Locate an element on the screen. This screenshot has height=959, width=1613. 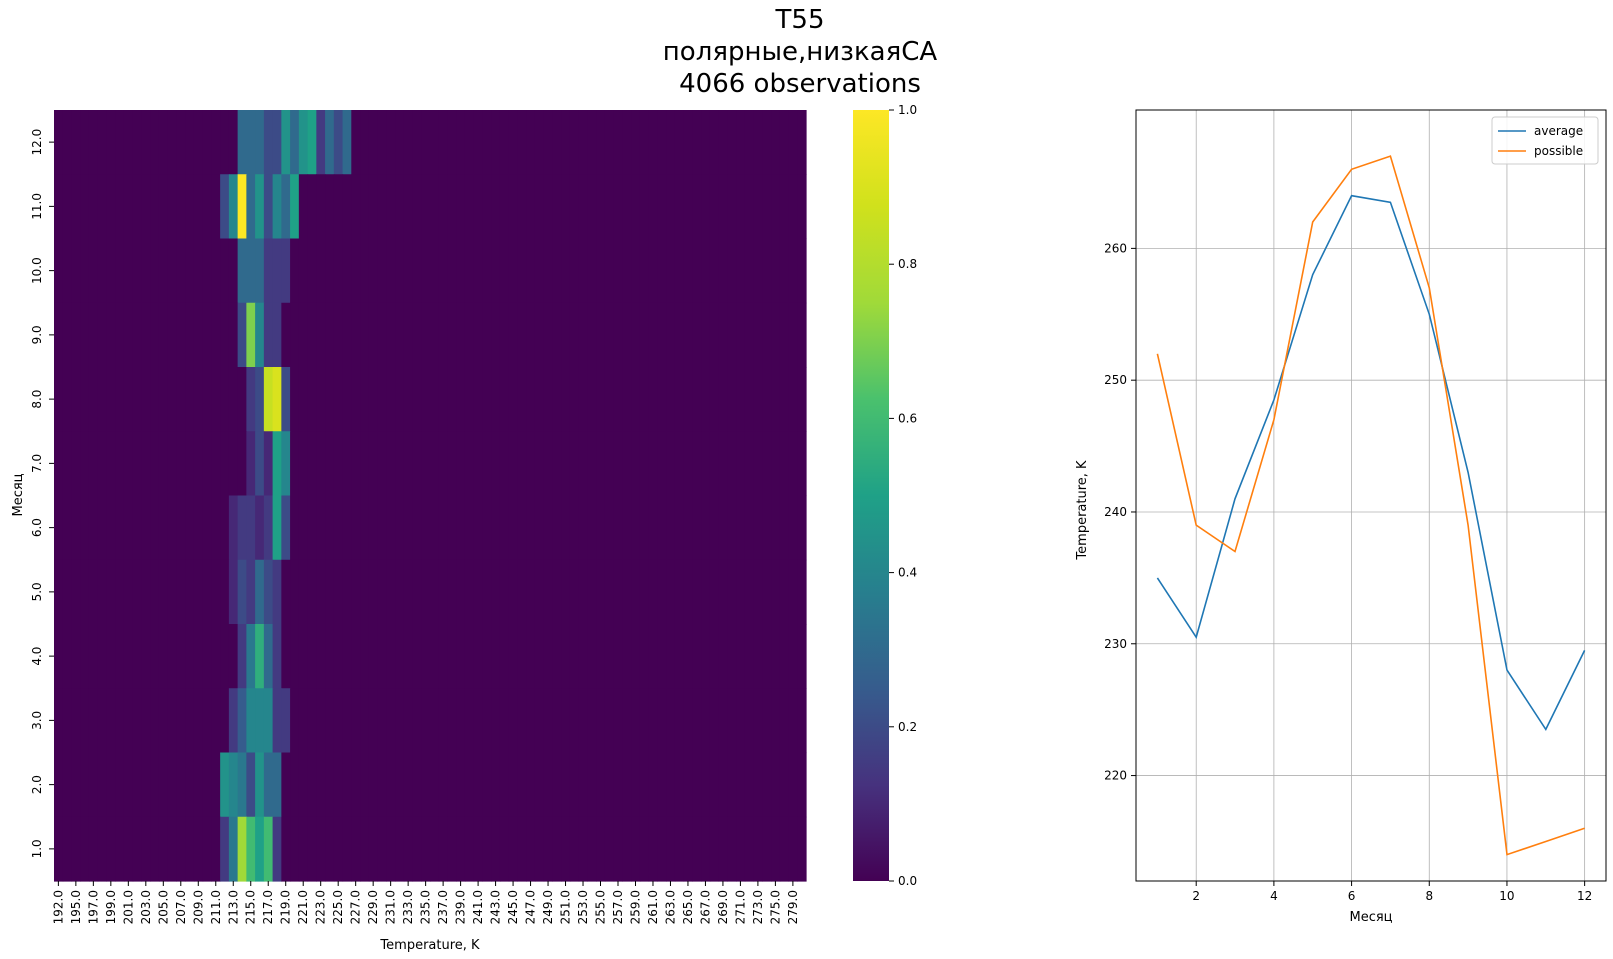
title-line-1: T55 is located at coordinates (800, 20).